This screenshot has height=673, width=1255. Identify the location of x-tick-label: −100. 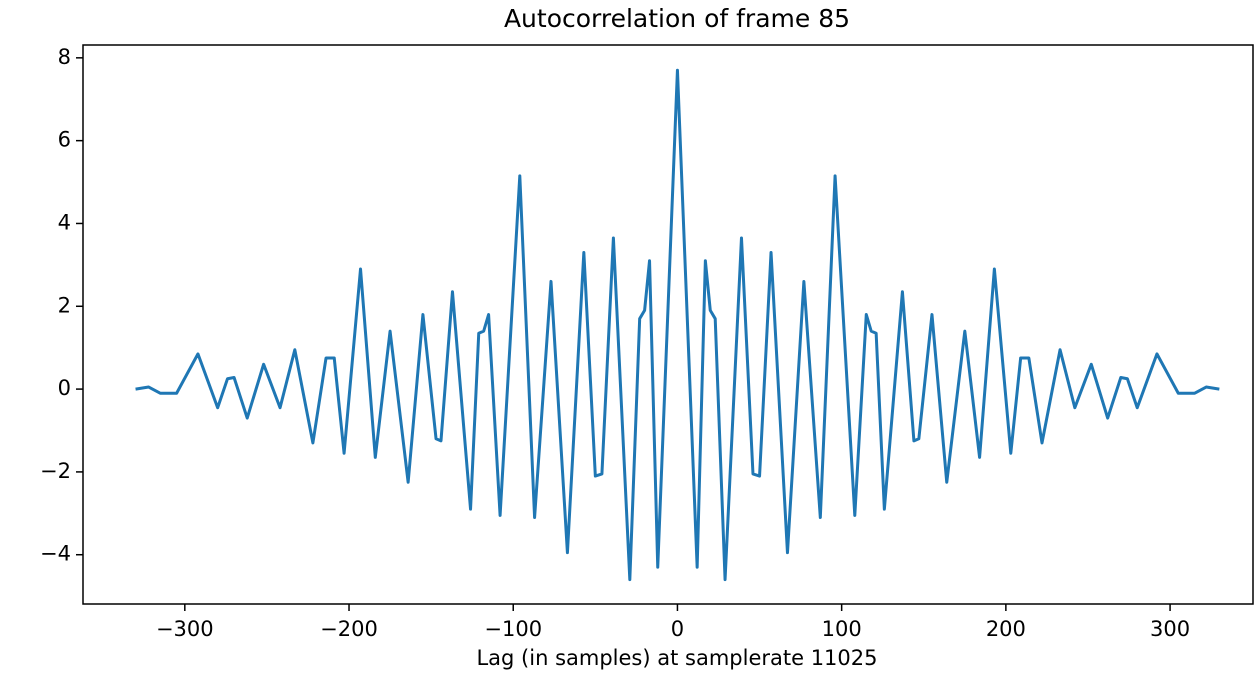
(513, 629).